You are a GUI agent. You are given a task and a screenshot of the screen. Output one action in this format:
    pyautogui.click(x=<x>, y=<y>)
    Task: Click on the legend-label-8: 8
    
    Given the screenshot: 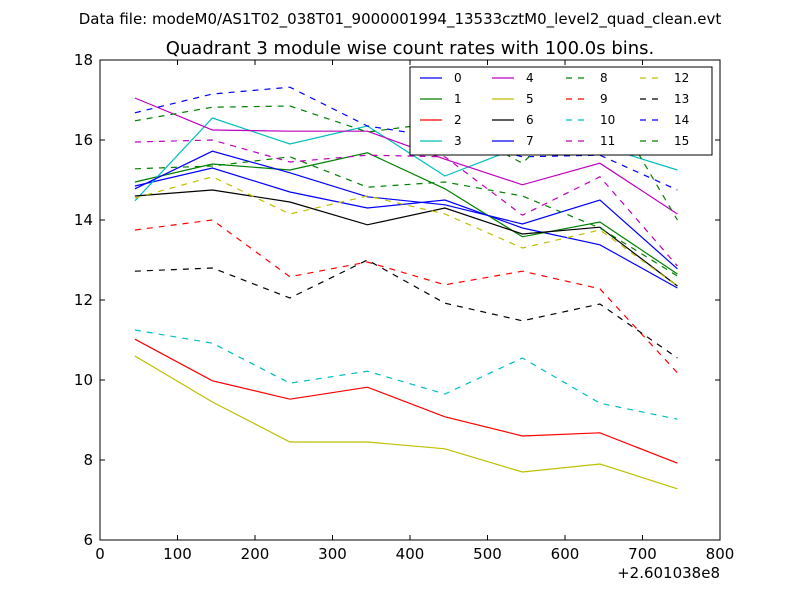 What is the action you would take?
    pyautogui.click(x=604, y=78)
    